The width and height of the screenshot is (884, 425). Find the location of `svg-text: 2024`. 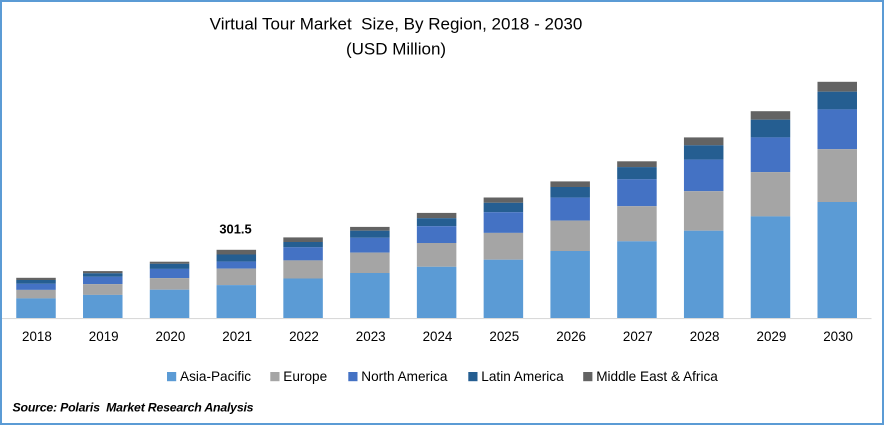

svg-text: 2024 is located at coordinates (438, 336).